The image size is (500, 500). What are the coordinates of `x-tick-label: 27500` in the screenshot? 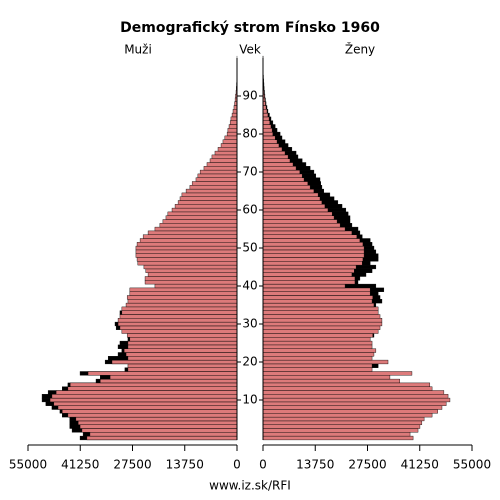 It's located at (132, 465).